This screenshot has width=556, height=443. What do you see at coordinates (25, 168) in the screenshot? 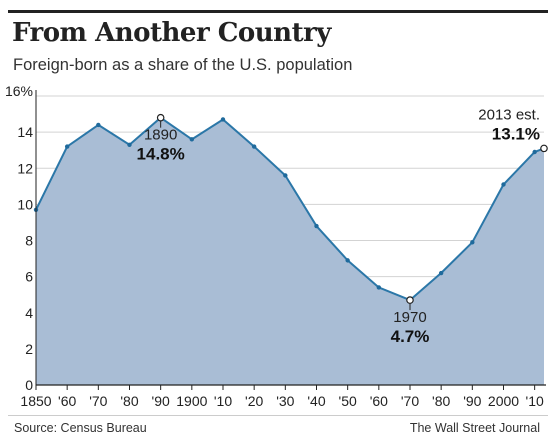
I see `y-tick-label: 12` at bounding box center [25, 168].